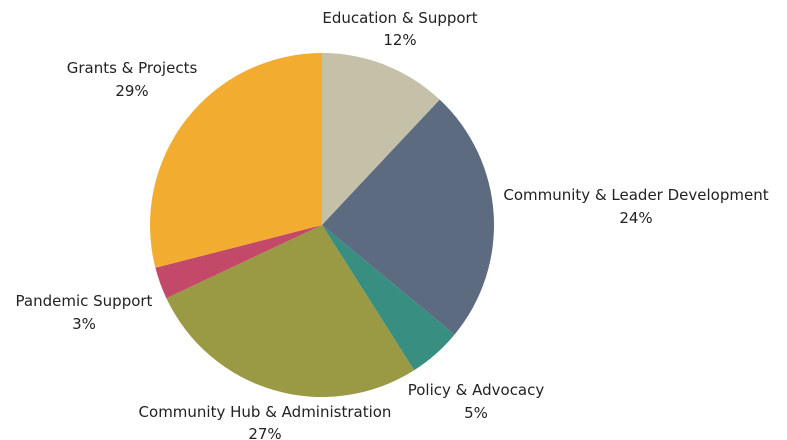  Describe the element at coordinates (132, 68) in the screenshot. I see `slice-label-grants-and-projects: Grants & Projects` at that location.